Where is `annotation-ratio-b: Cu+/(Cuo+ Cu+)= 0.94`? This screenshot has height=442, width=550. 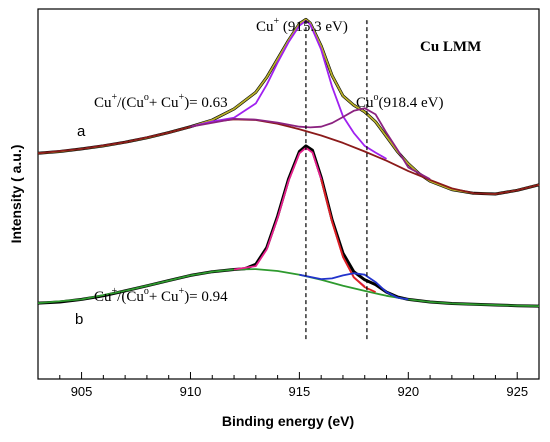 annotation-ratio-b: Cu+/(Cuo+ Cu+)= 0.94 is located at coordinates (161, 295).